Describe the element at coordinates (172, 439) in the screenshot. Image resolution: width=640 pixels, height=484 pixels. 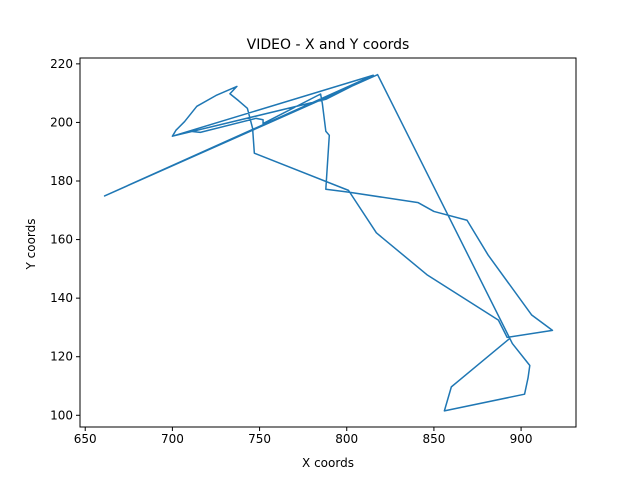
I see `x-tick-label: 700` at that location.